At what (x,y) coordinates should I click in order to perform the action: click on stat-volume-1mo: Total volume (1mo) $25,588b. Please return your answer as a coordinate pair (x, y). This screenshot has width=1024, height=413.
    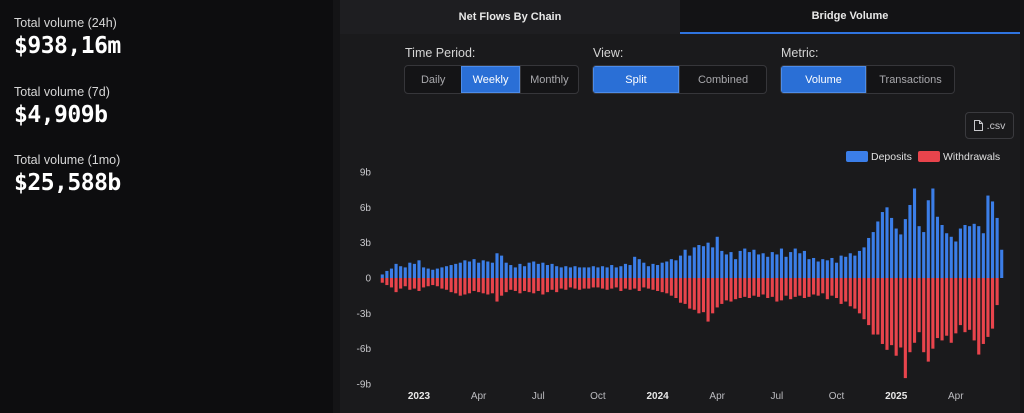
    Looking at the image, I should click on (67, 174).